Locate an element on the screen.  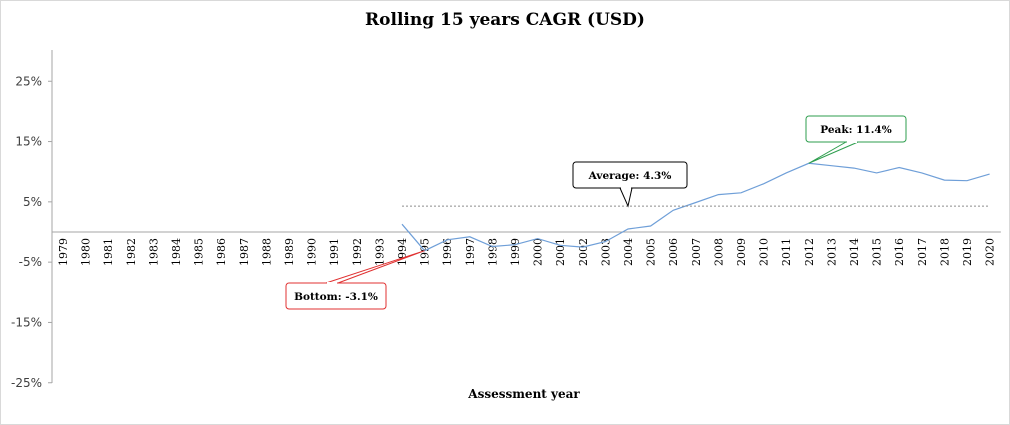
x-tick-label: 1994 is located at coordinates (402, 252).